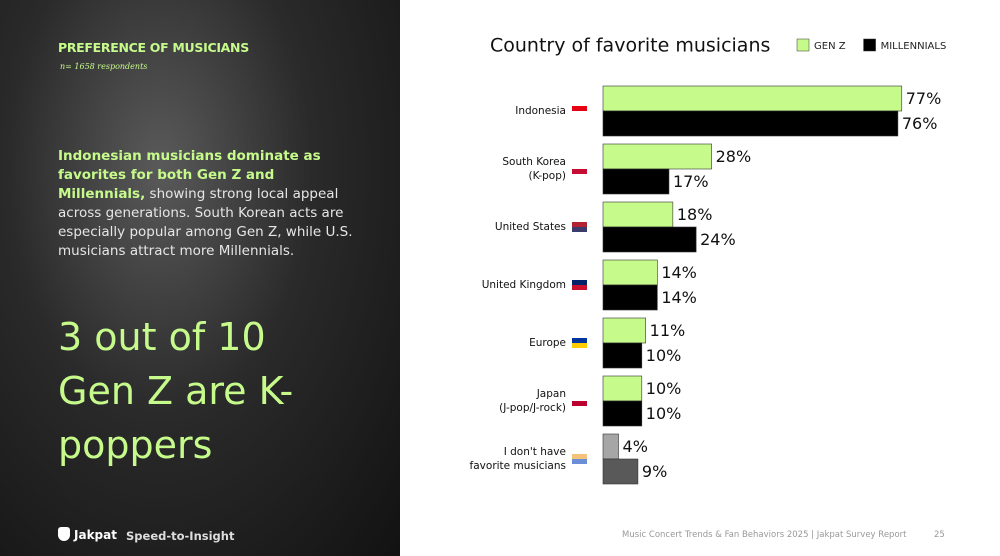 The width and height of the screenshot is (1000, 556). What do you see at coordinates (939, 535) in the screenshot?
I see `page-number: 25` at bounding box center [939, 535].